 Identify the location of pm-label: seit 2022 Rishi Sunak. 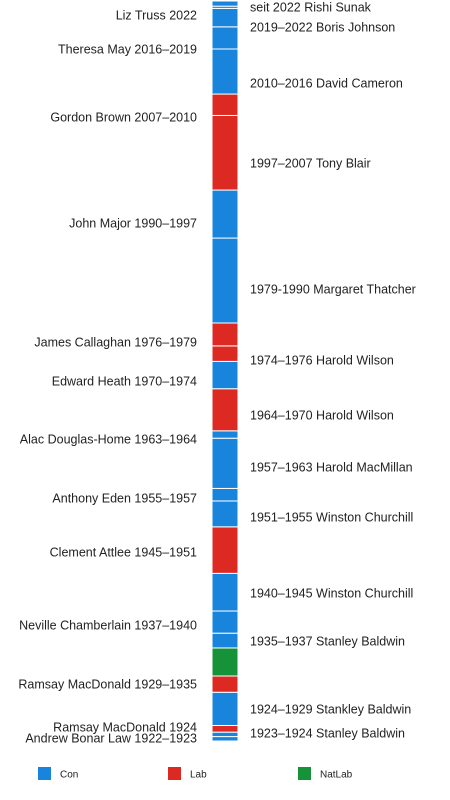
(311, 7).